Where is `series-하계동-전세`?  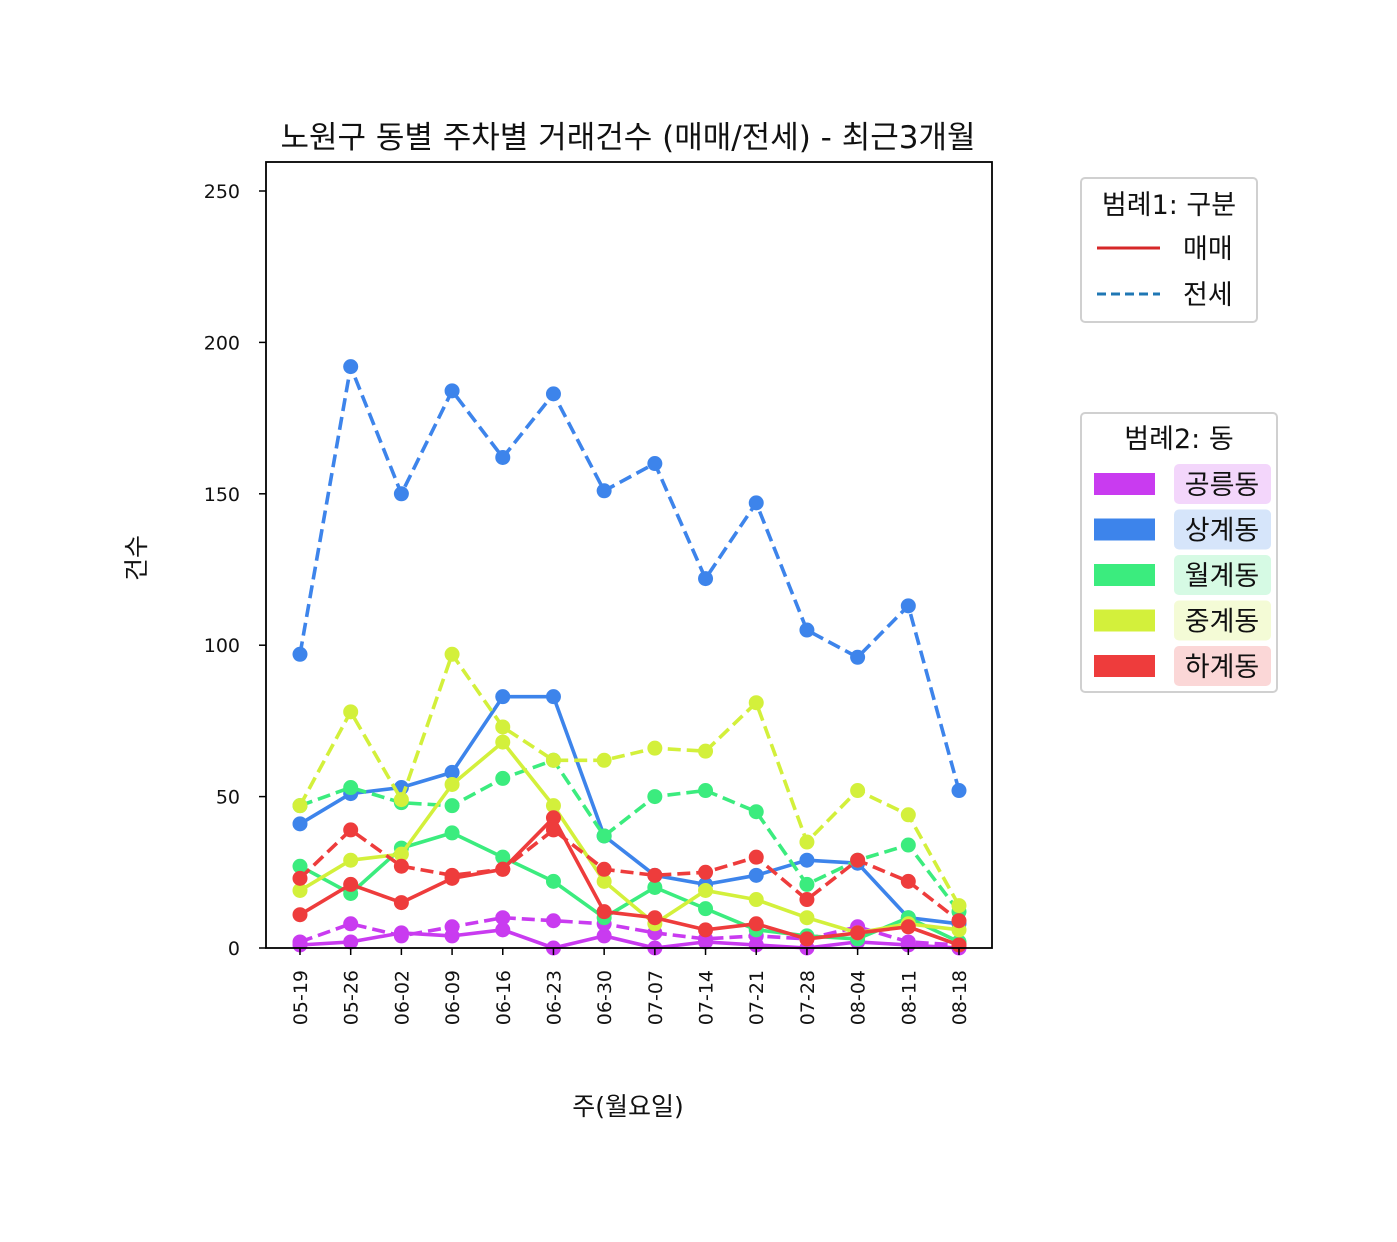 series-하계동-전세 is located at coordinates (629, 875).